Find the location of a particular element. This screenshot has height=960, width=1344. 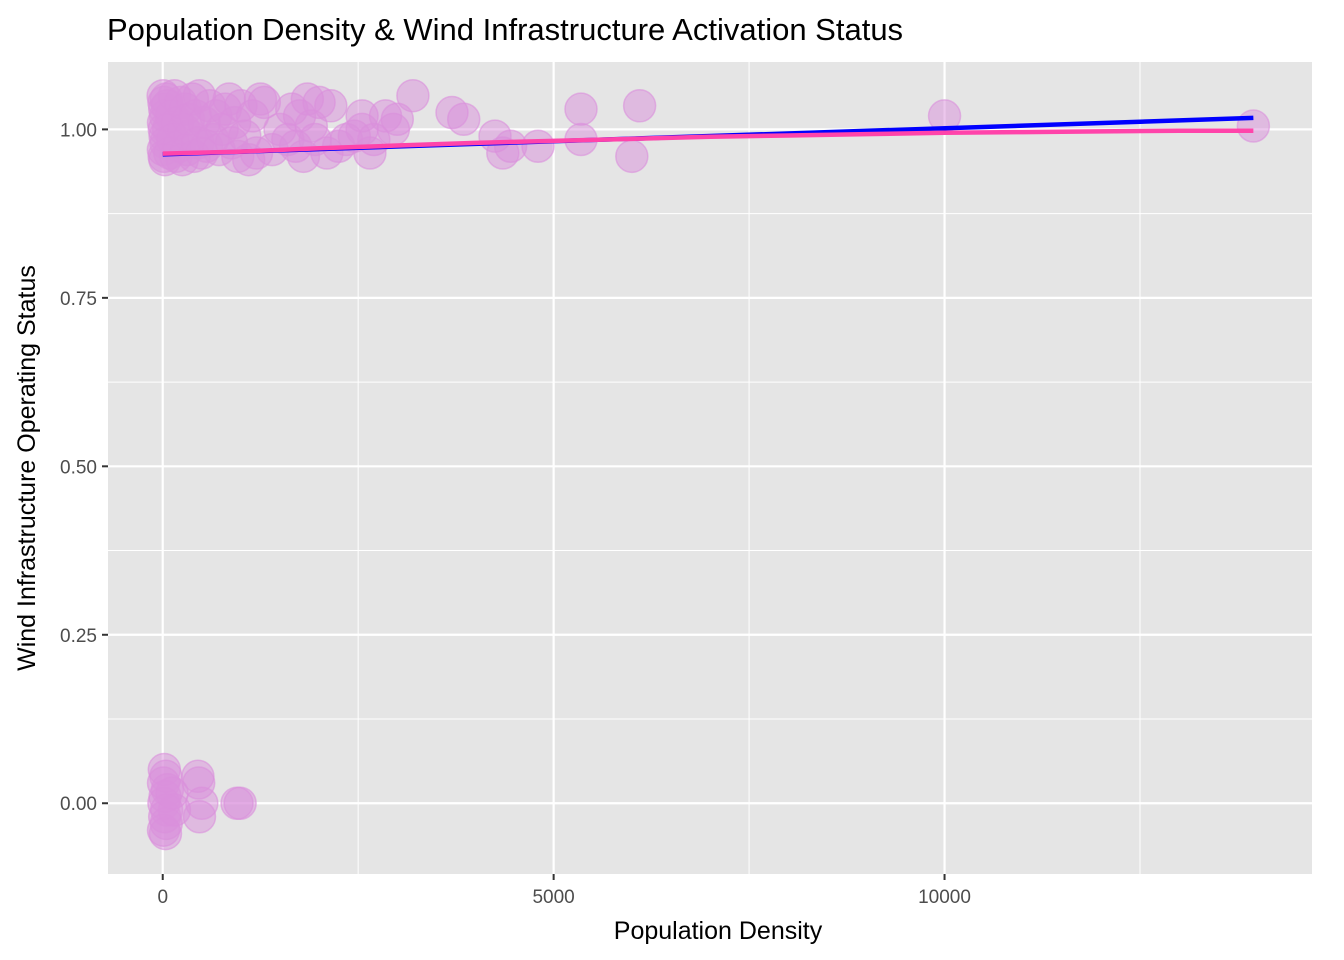

x-axis-title: Population Density is located at coordinates (718, 931).